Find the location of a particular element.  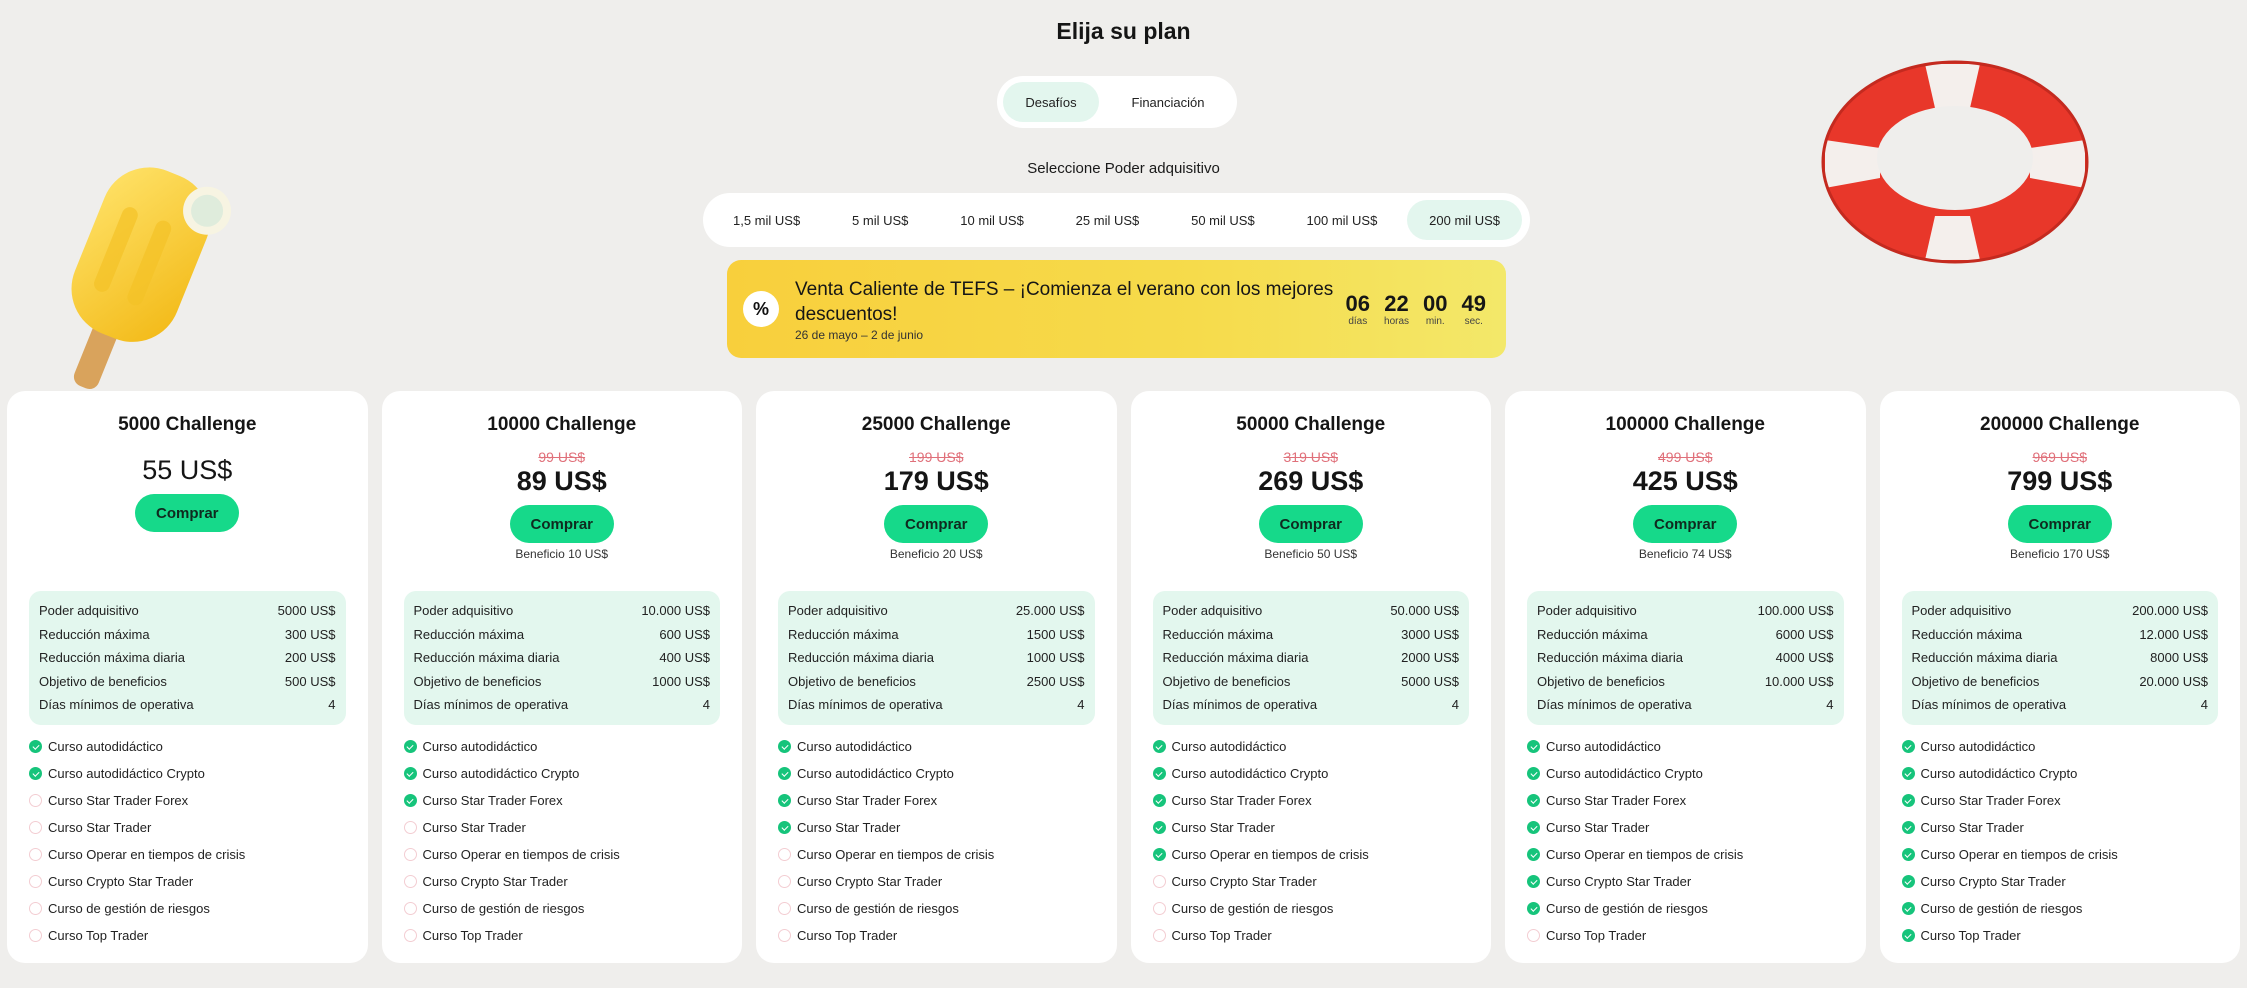

feature-item: Curso Star Trader Forex is located at coordinates (1311, 800).